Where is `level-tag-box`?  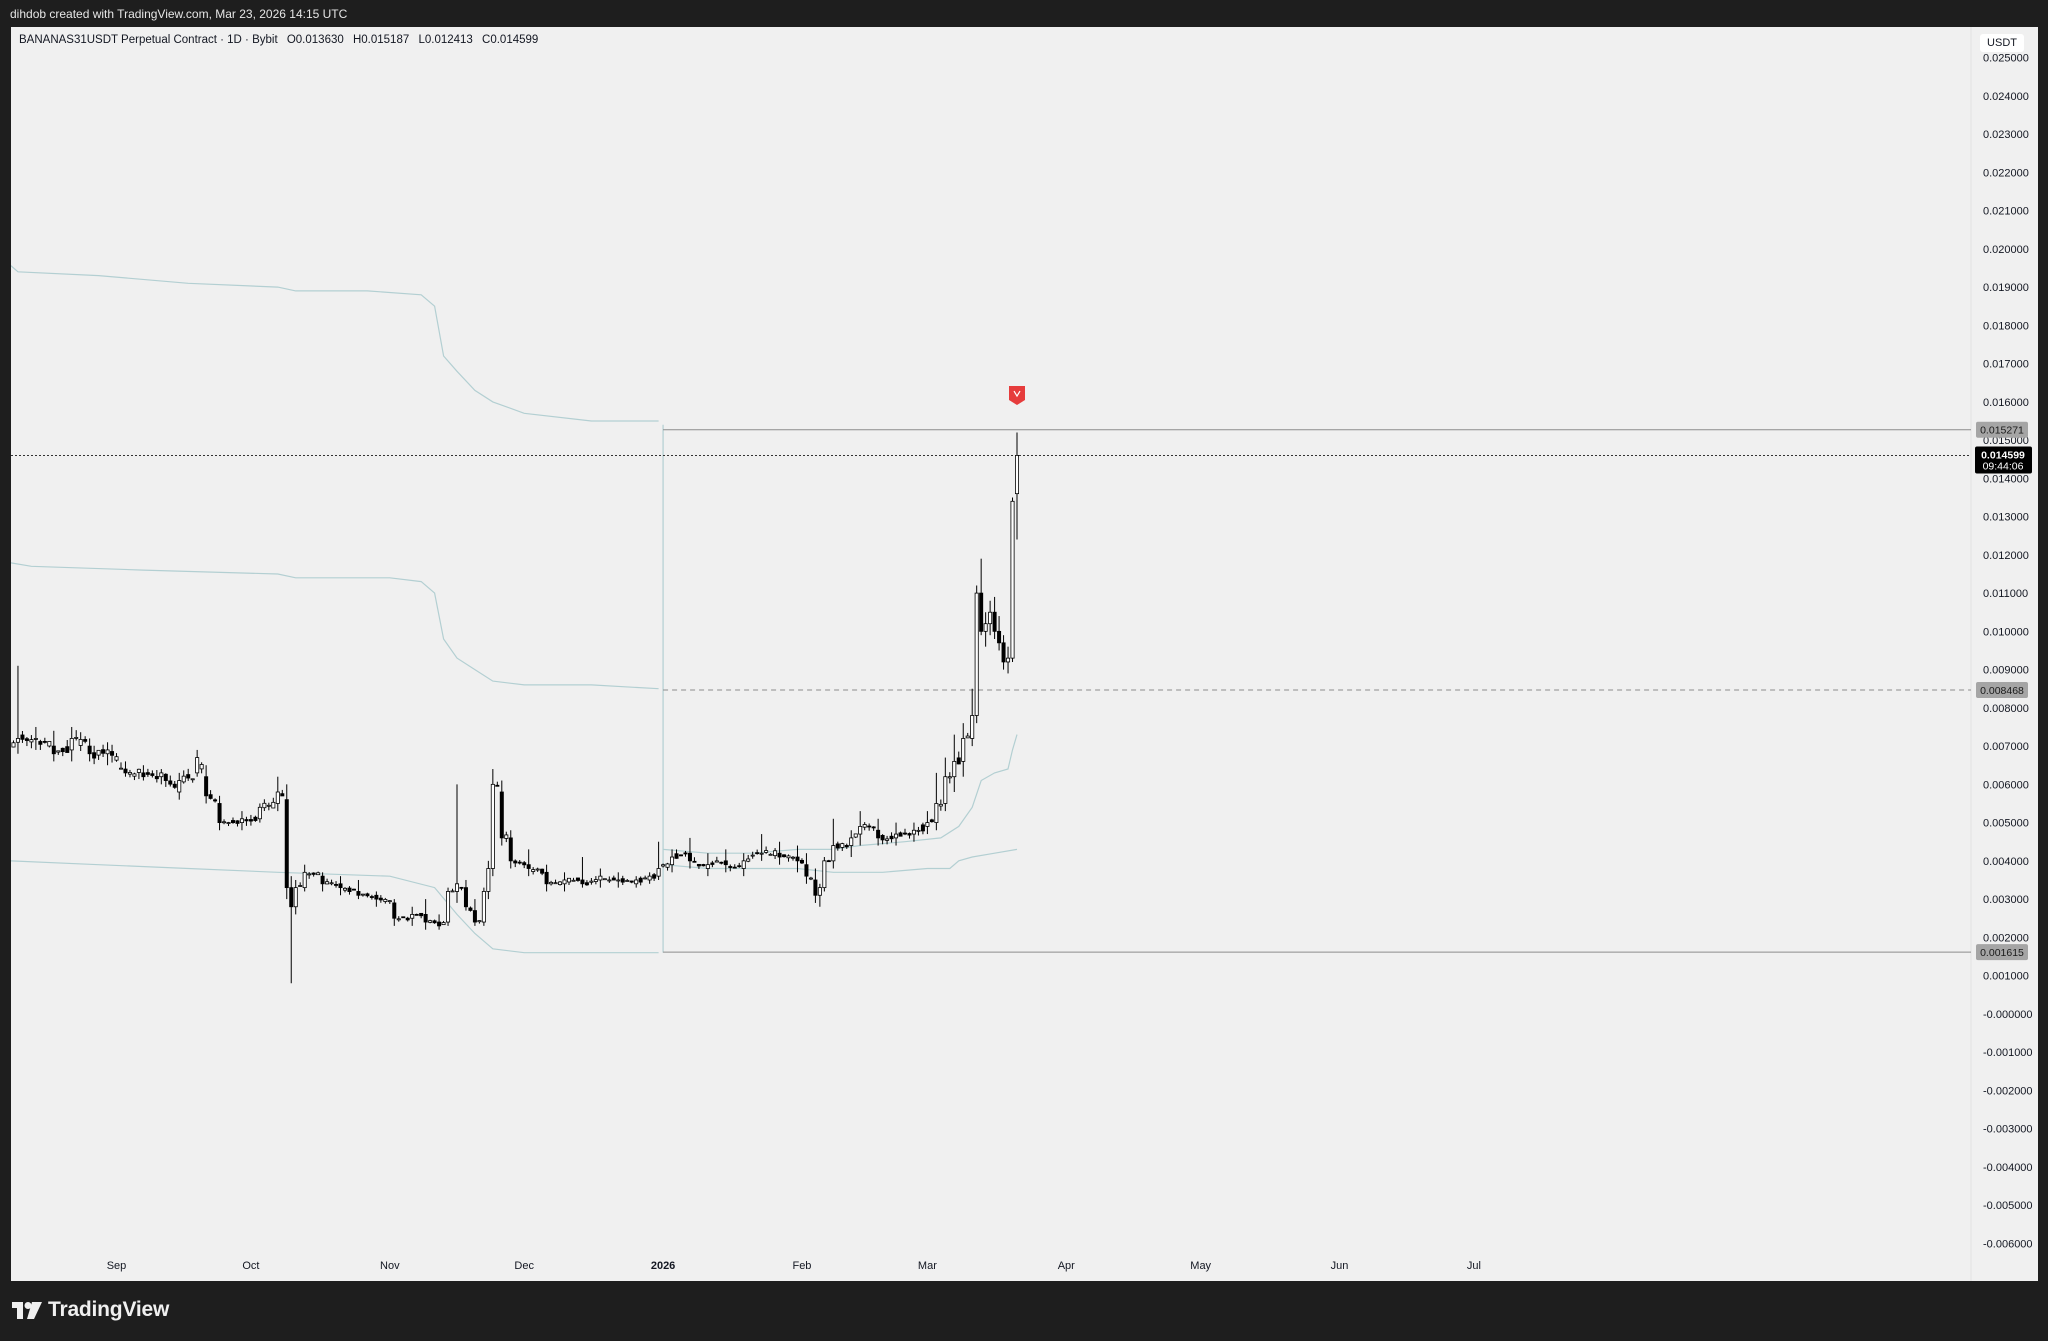
level-tag-box is located at coordinates (2002, 429).